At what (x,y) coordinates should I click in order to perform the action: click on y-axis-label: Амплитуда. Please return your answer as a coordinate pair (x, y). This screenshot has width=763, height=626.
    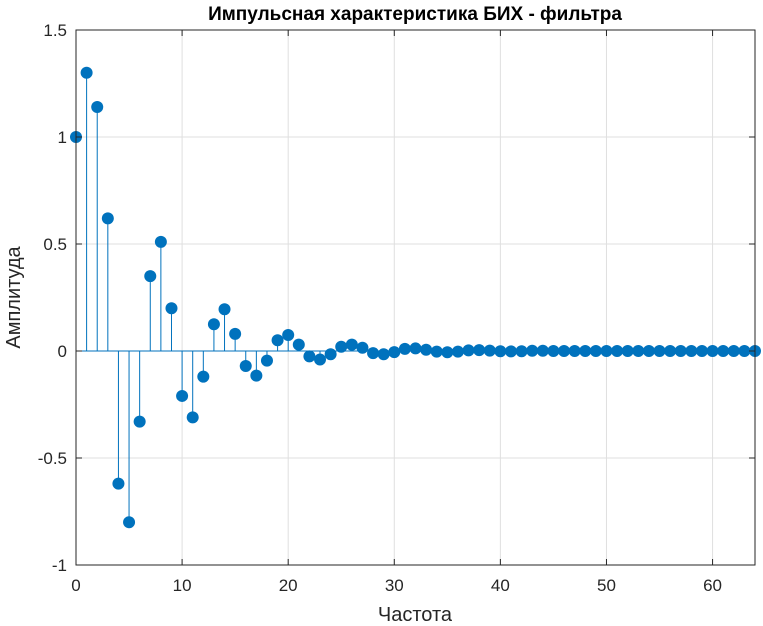
    Looking at the image, I should click on (14, 296).